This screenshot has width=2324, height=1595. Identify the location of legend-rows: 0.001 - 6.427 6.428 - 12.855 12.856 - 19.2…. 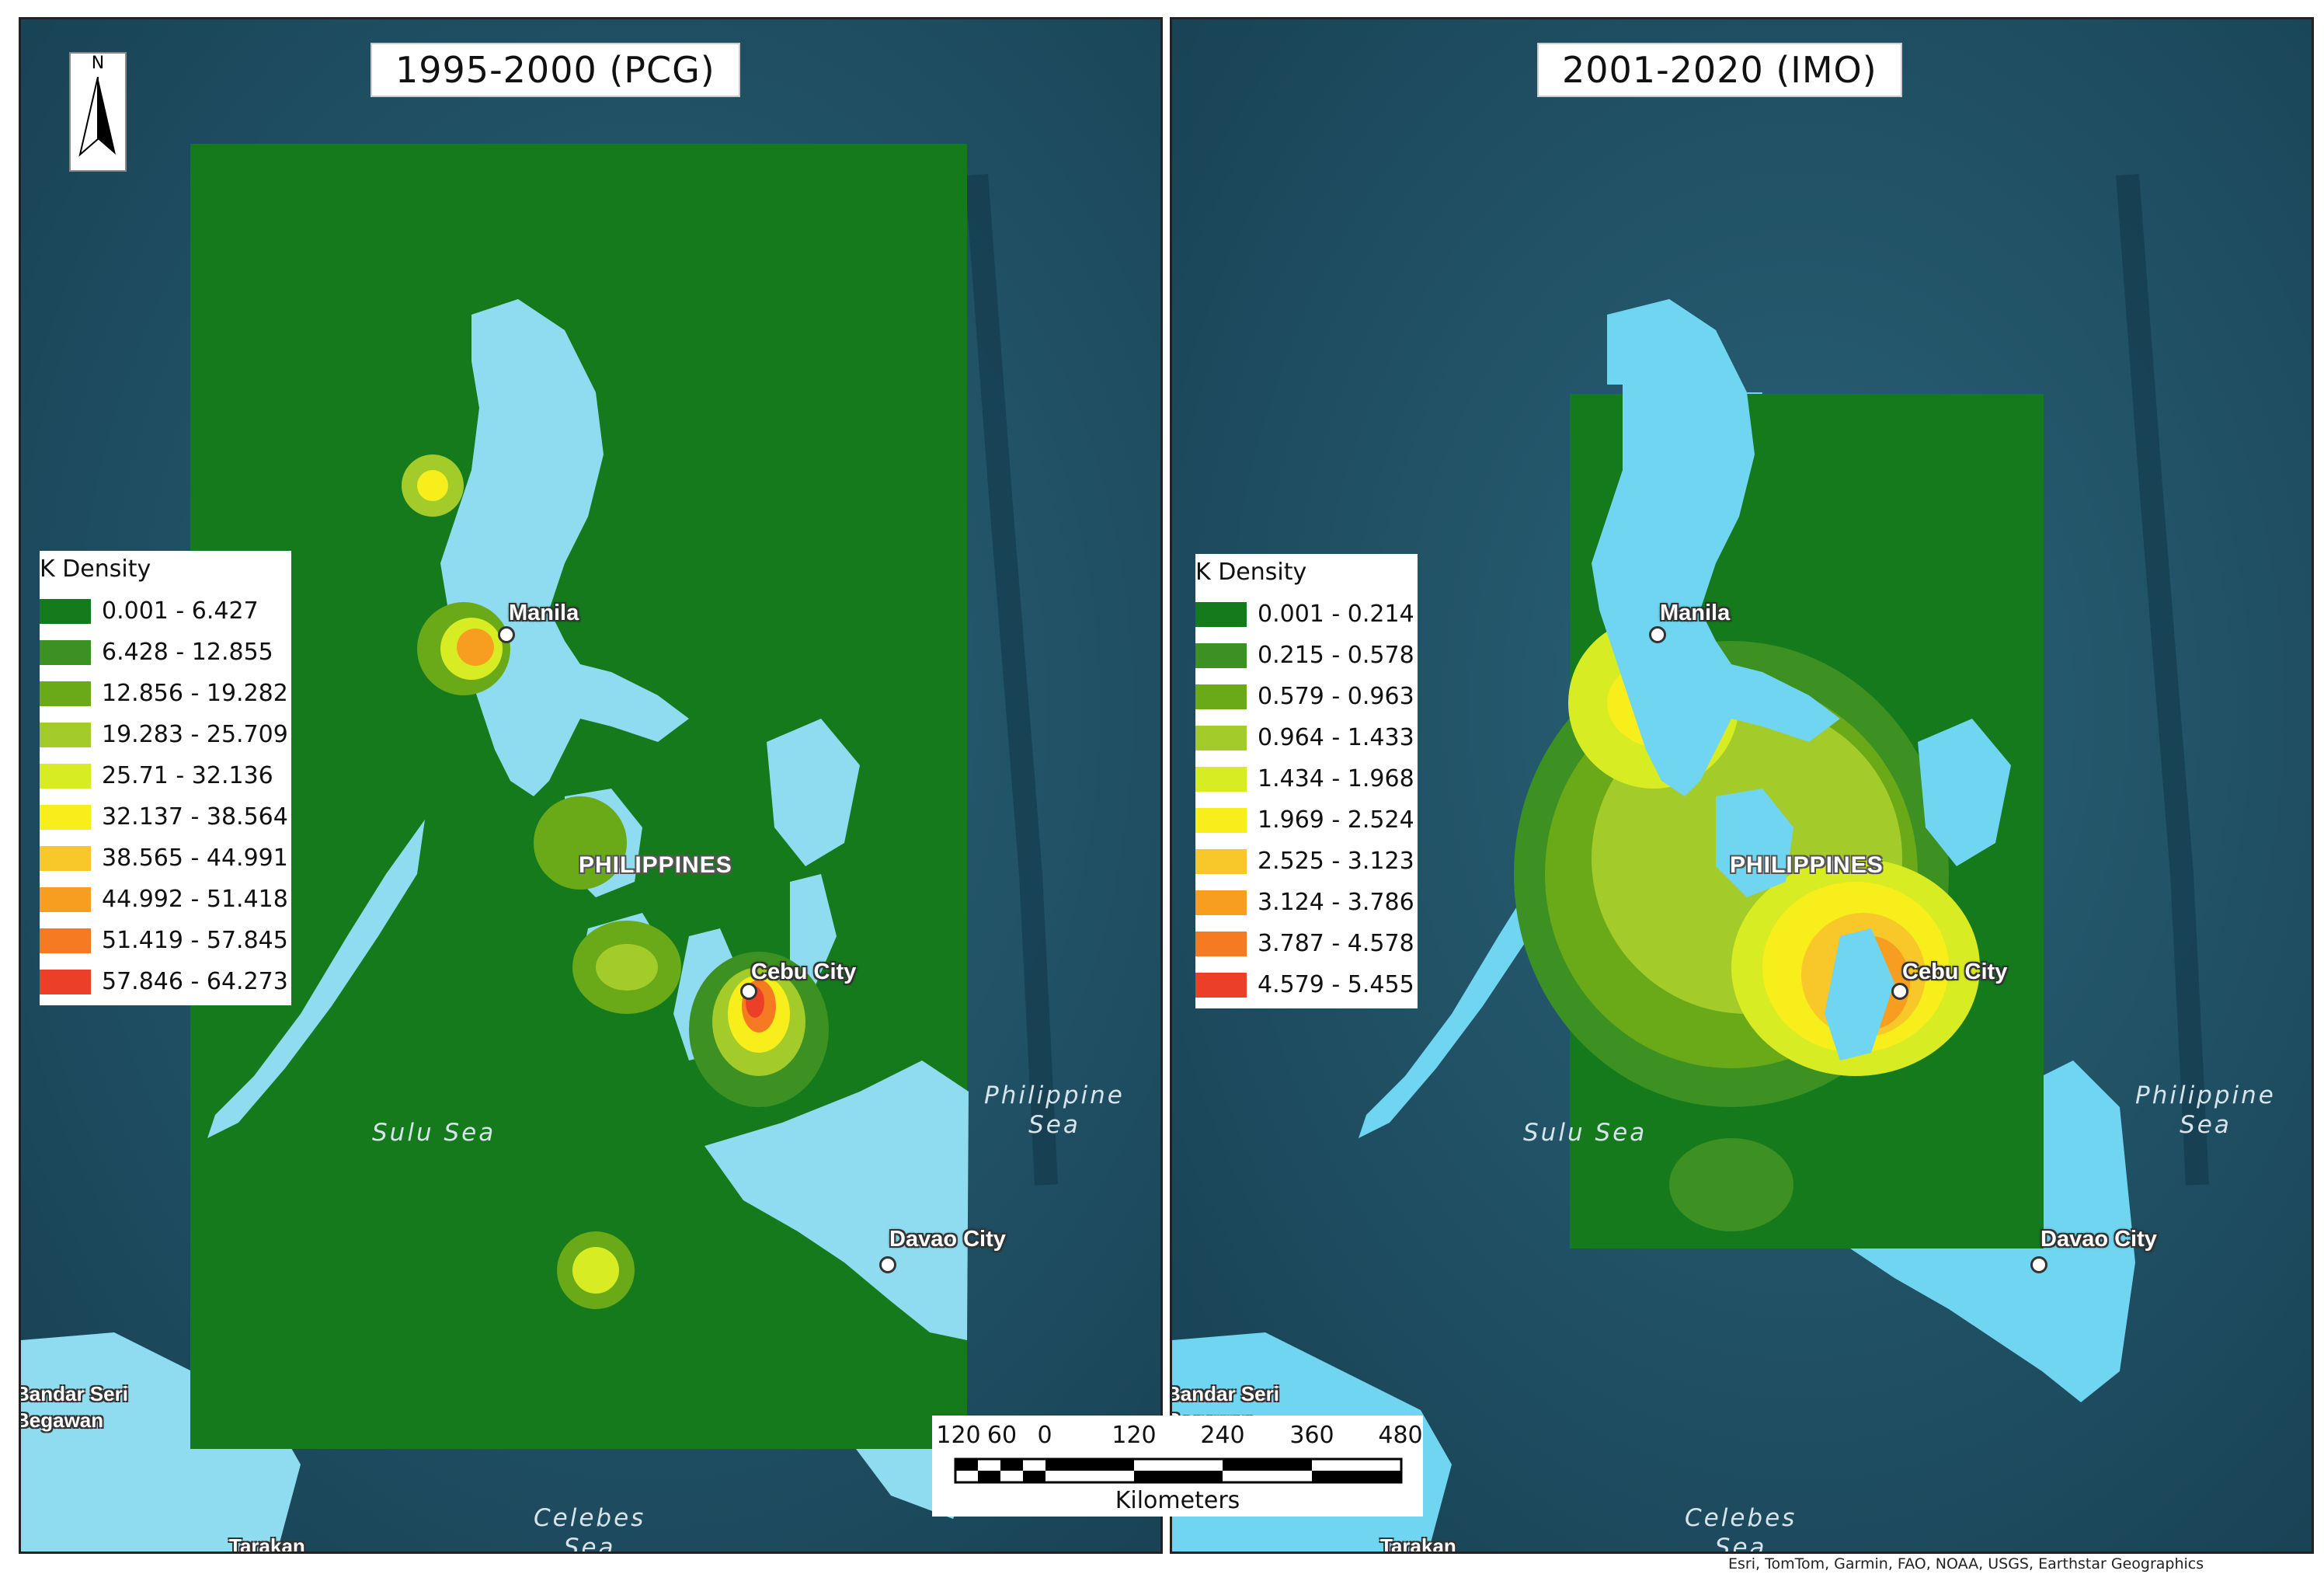
(164, 796).